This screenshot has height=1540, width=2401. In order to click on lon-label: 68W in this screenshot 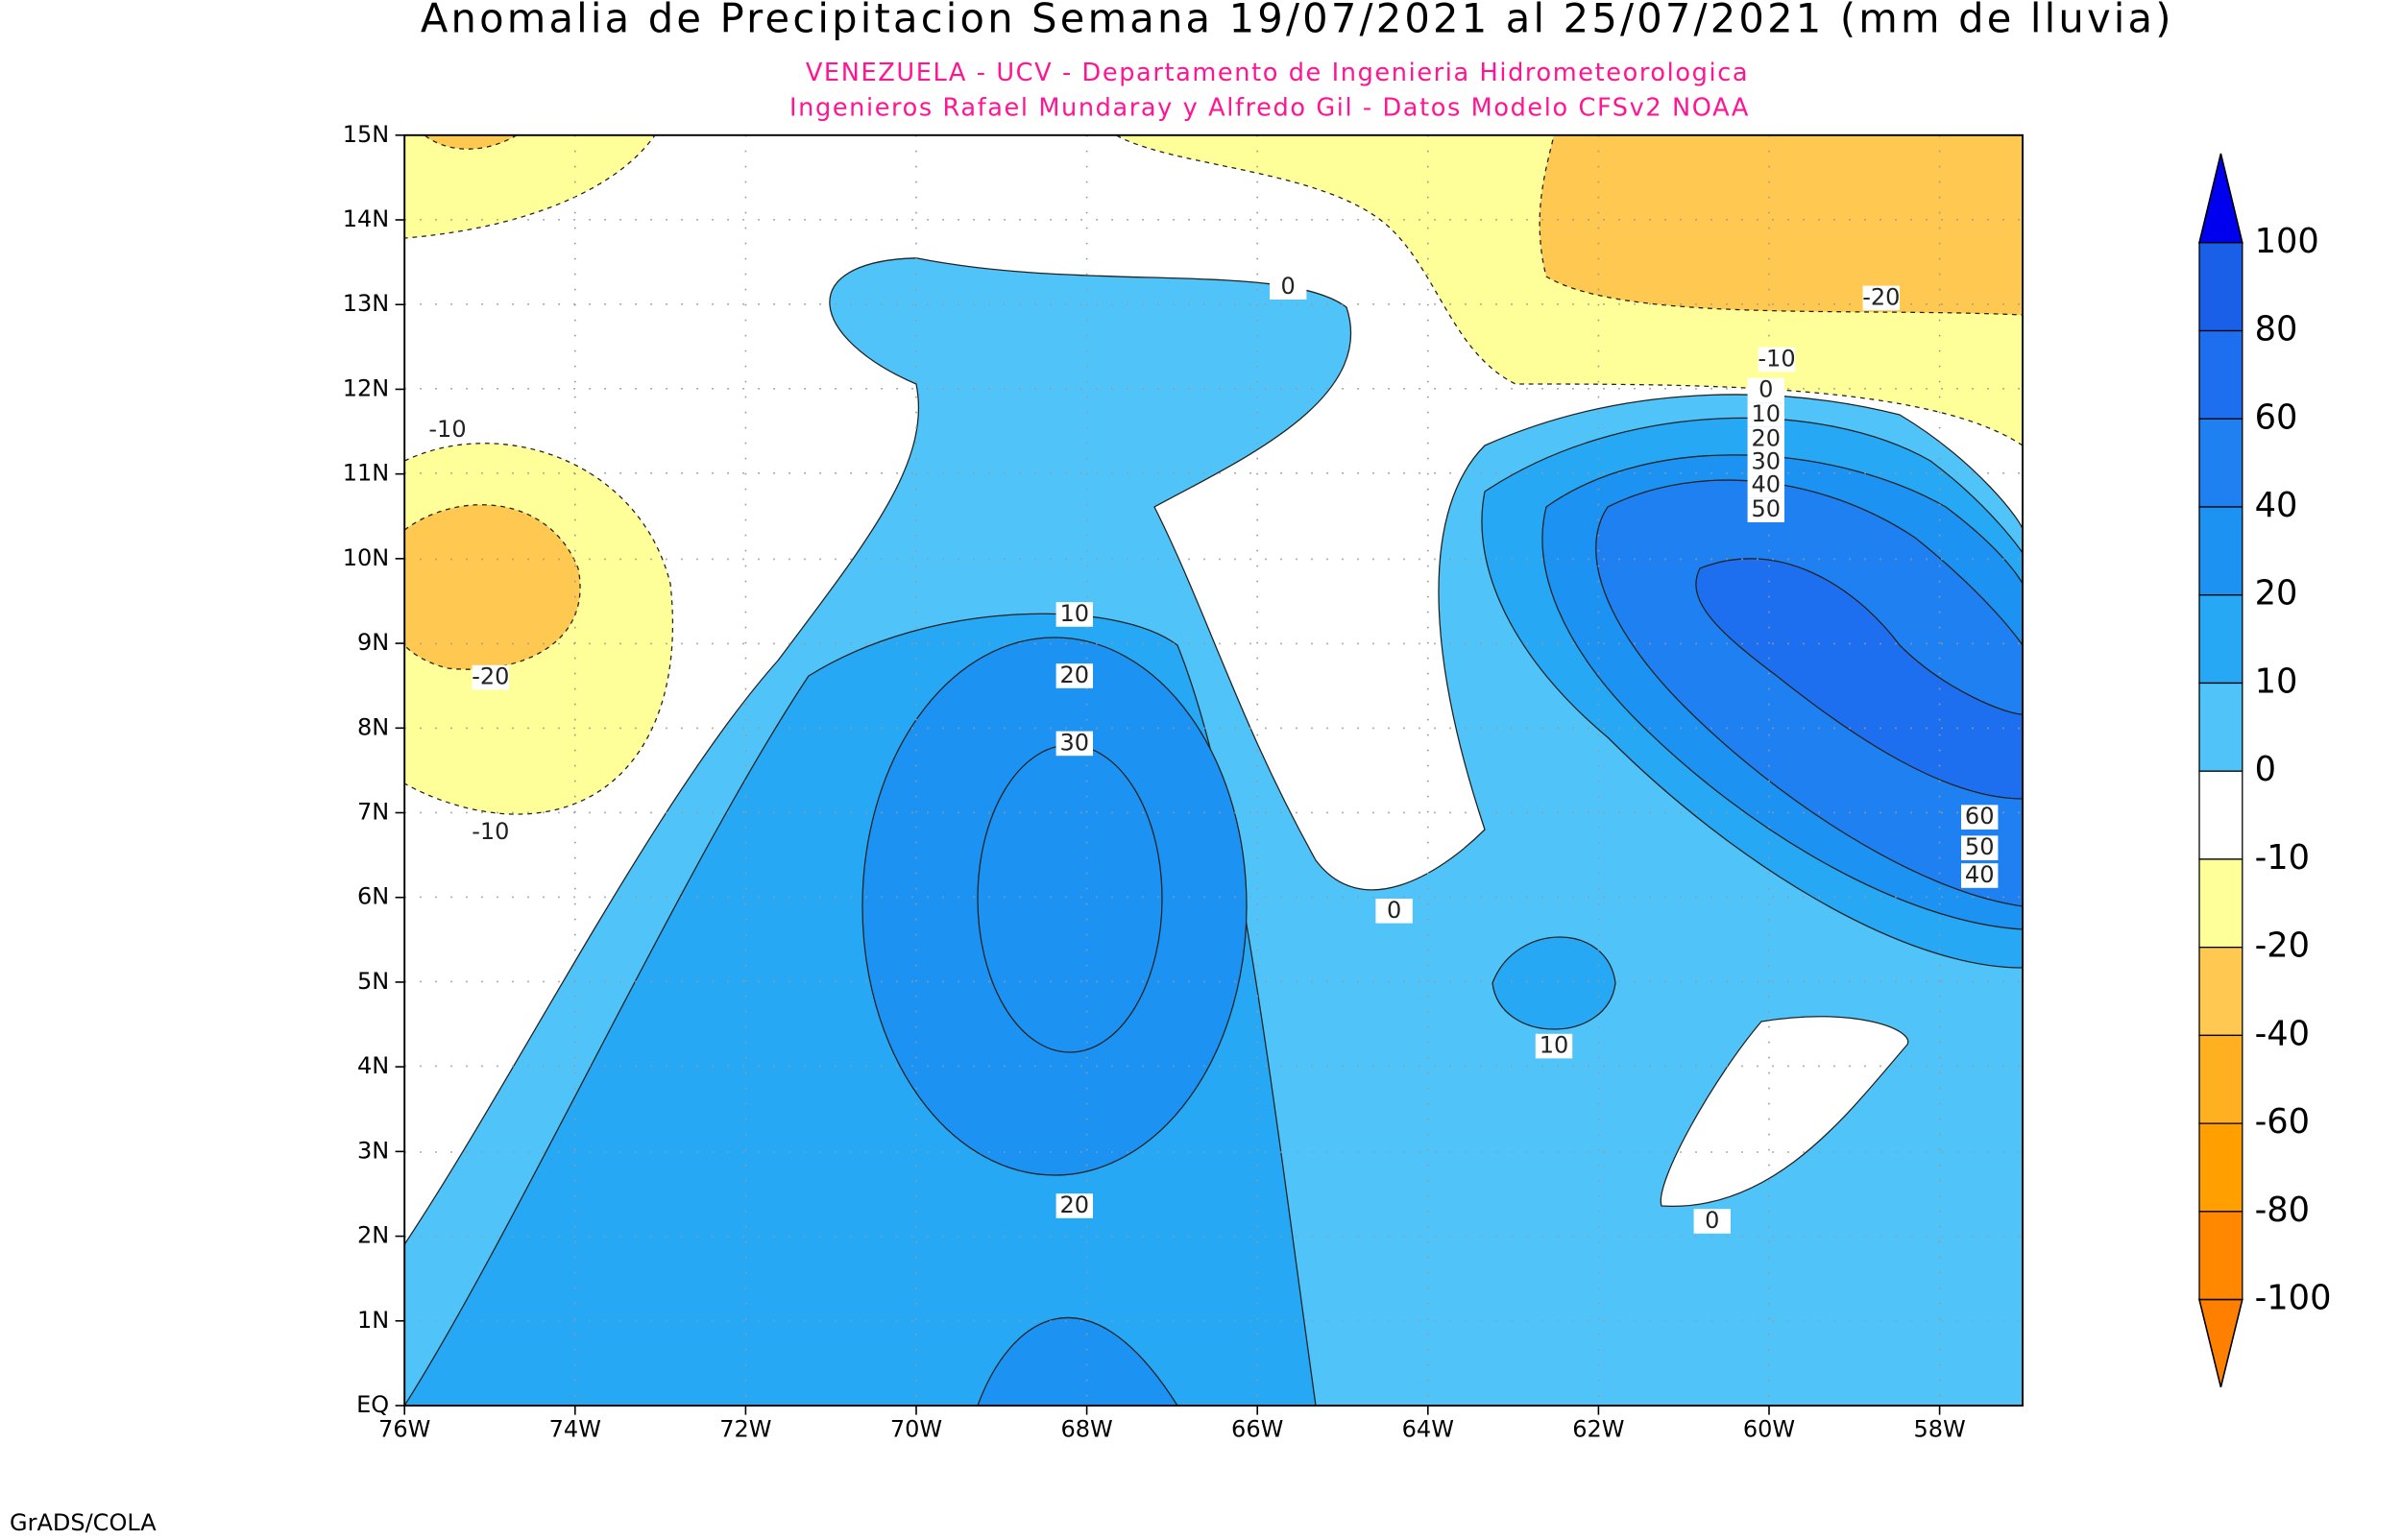, I will do `click(1086, 1429)`.